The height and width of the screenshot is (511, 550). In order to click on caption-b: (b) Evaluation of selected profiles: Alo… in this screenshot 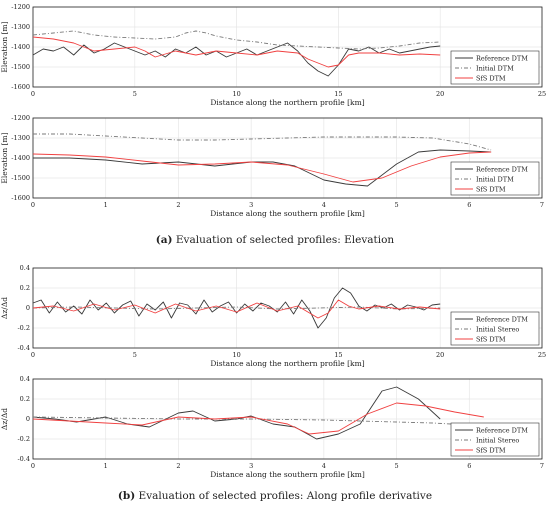, I will do `click(275, 496)`.